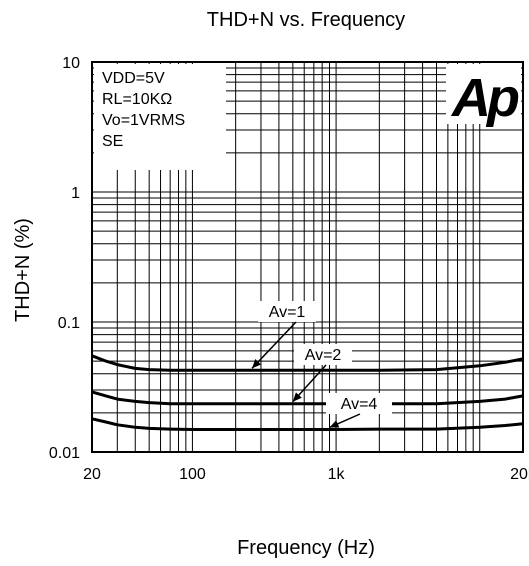 This screenshot has width=529, height=566. I want to click on series-label: Av=2, so click(323, 355).